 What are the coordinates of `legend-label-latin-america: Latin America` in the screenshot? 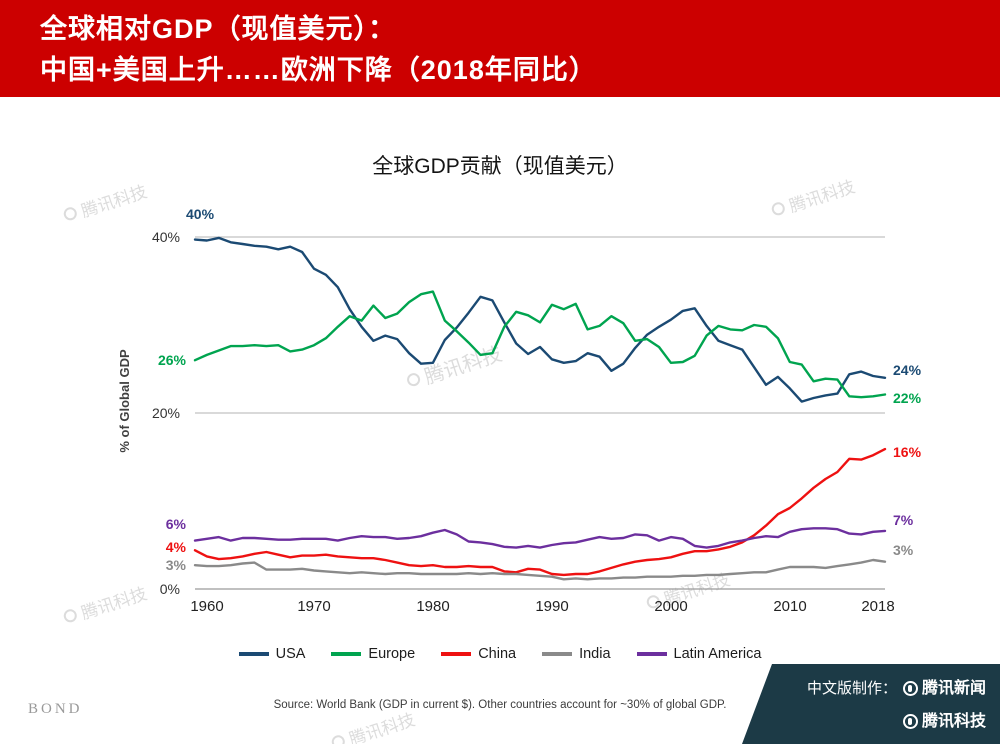 It's located at (717, 654).